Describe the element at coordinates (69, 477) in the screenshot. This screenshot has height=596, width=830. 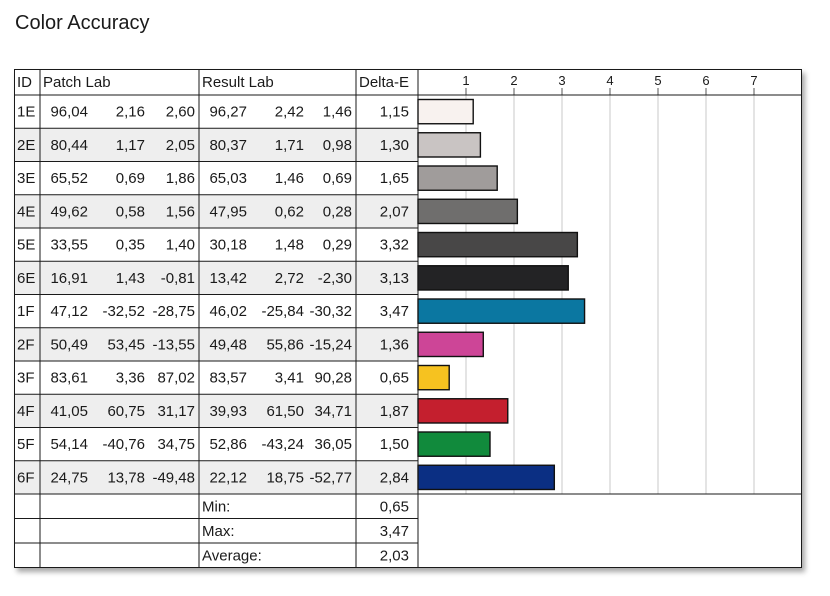
I see `cell-patch-lab: 24,75` at that location.